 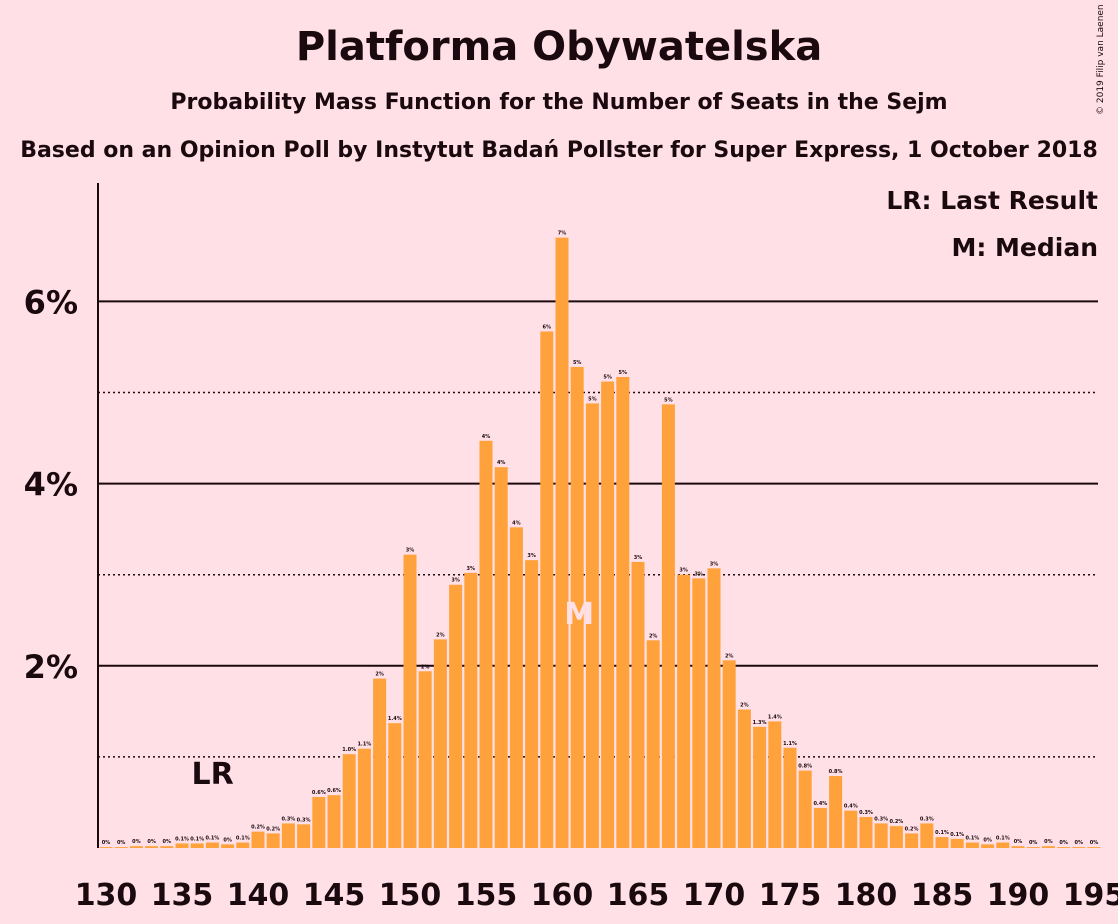 What do you see at coordinates (51, 484) in the screenshot?
I see `y-tick-labels: 2% 4% 6%` at bounding box center [51, 484].